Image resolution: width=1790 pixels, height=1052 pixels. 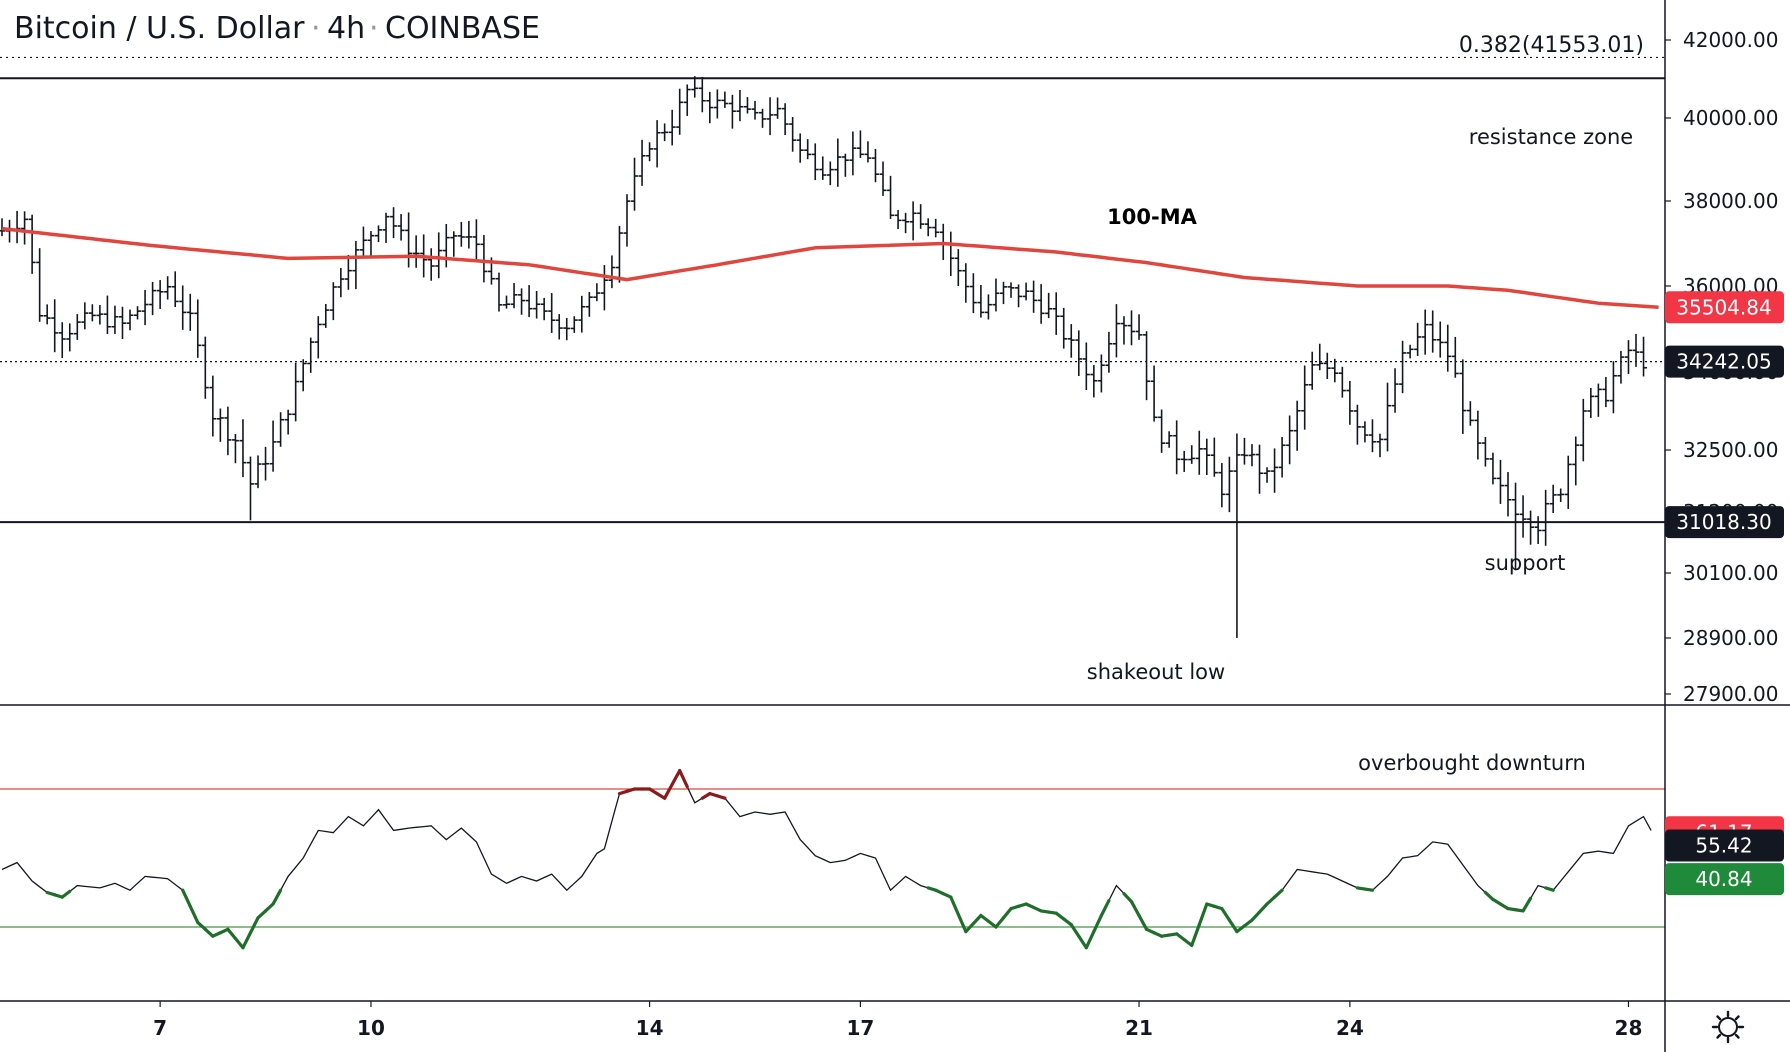 What do you see at coordinates (1350, 1028) in the screenshot?
I see `x-tick-label: 24` at bounding box center [1350, 1028].